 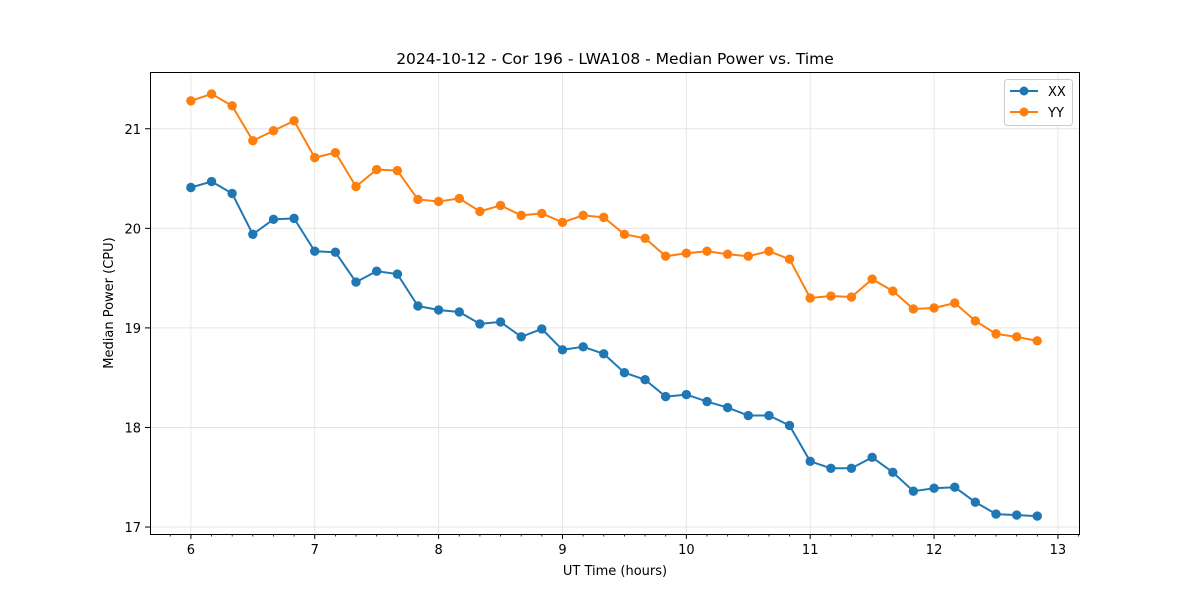 I want to click on x-tick-label: 9, so click(x=562, y=550).